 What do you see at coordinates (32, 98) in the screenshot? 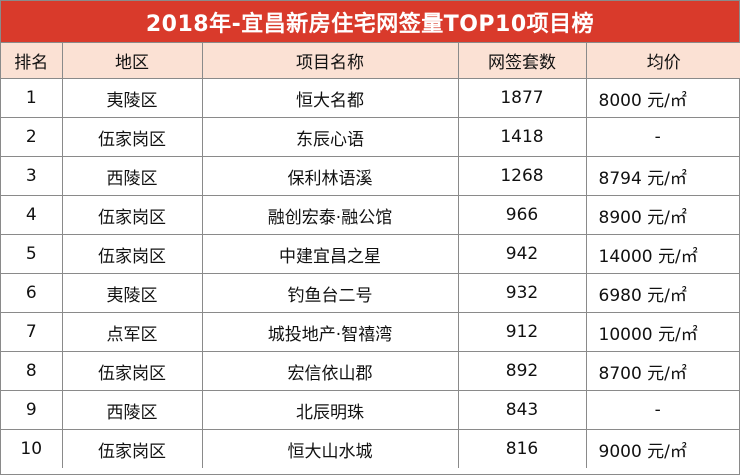
I see `rank-cell: 1` at bounding box center [32, 98].